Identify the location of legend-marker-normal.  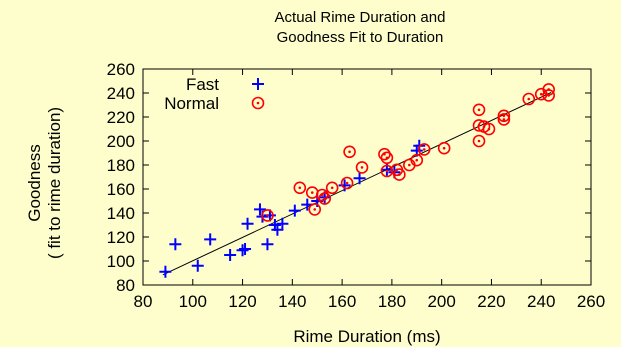
(258, 103).